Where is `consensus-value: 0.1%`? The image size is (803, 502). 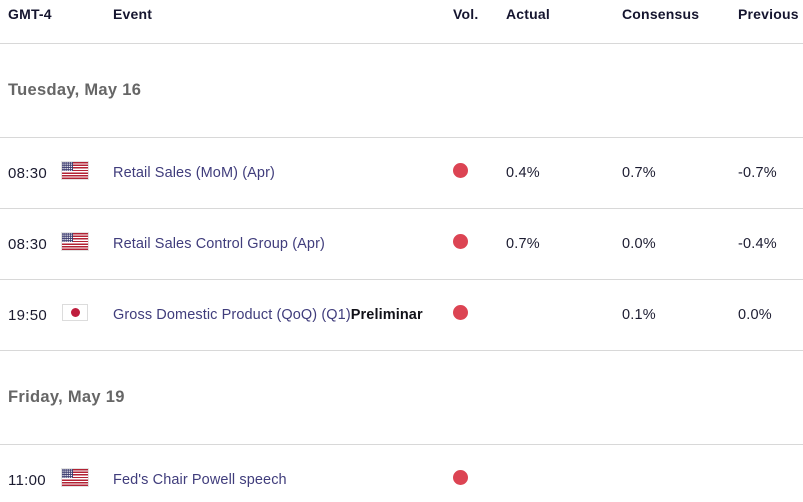
consensus-value: 0.1% is located at coordinates (639, 315).